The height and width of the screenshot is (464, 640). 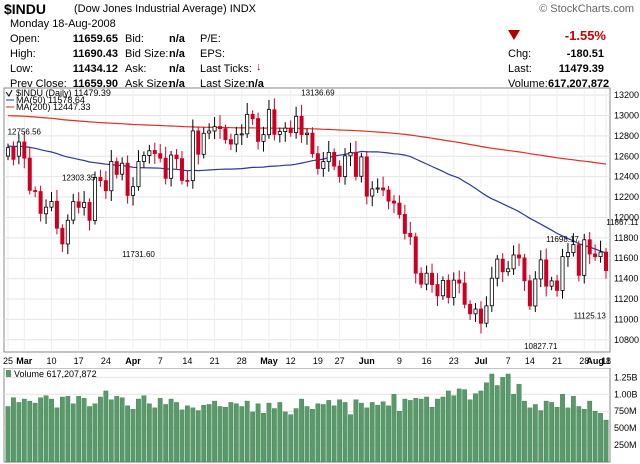 What do you see at coordinates (25, 39) in the screenshot?
I see `open-label: Open:` at bounding box center [25, 39].